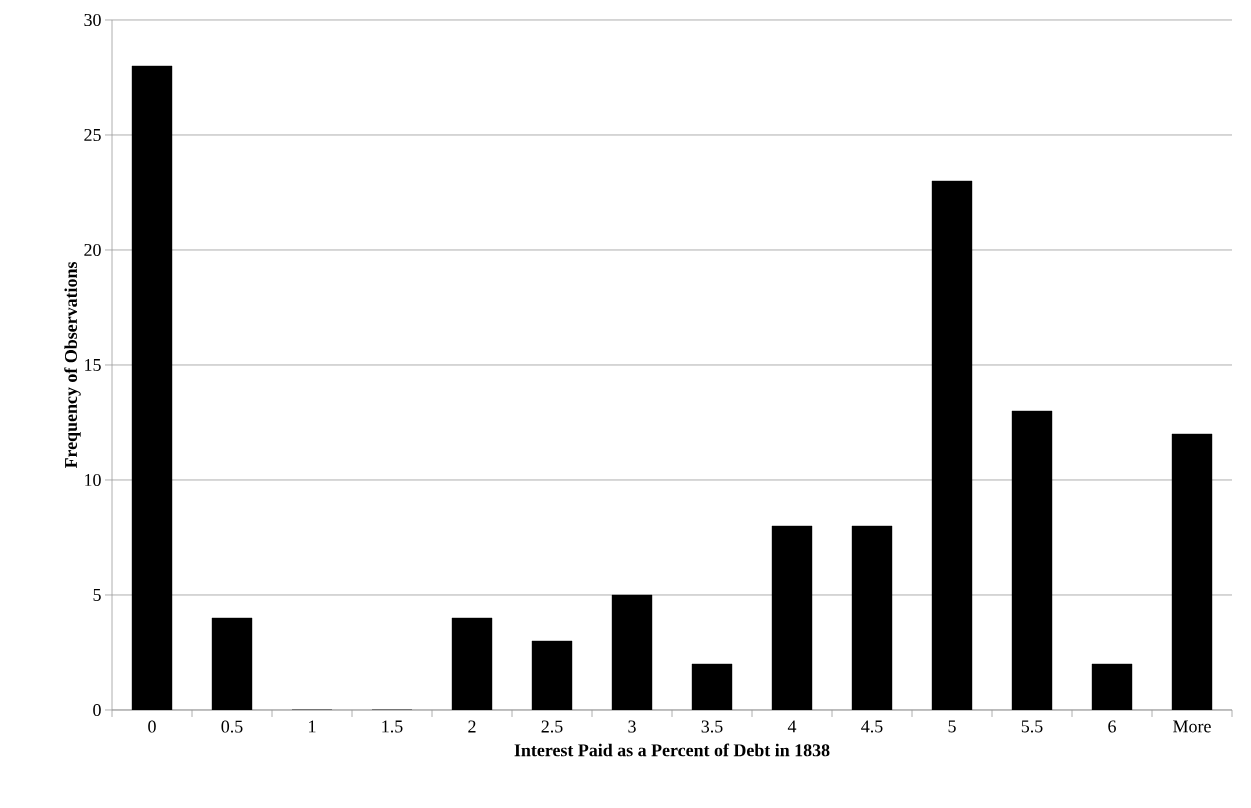 Image resolution: width=1251 pixels, height=808 pixels. What do you see at coordinates (93, 364) in the screenshot?
I see `y-tick-label: 15` at bounding box center [93, 364].